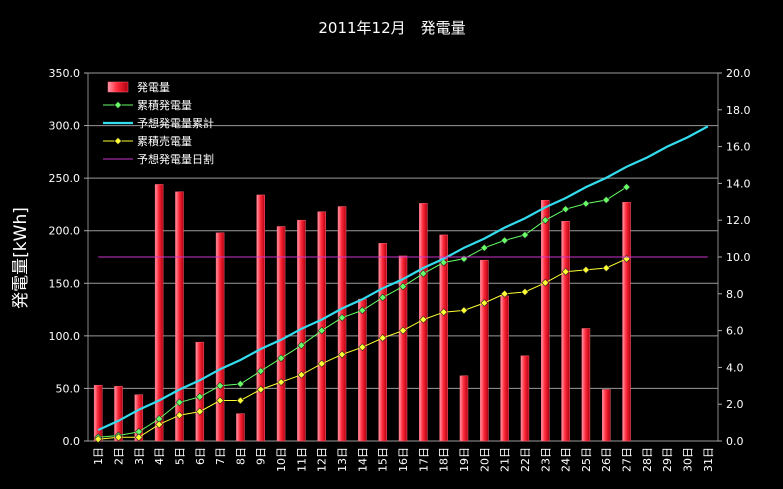  I want to click on y2-tick-label: 18.0, so click(738, 110).